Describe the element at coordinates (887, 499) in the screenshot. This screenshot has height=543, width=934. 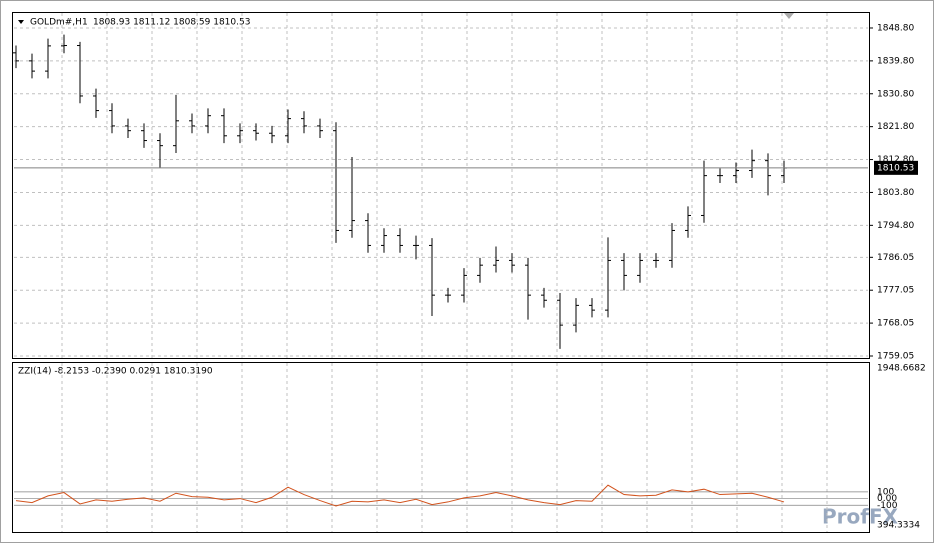
I see `y-tick-label: 0.00` at that location.